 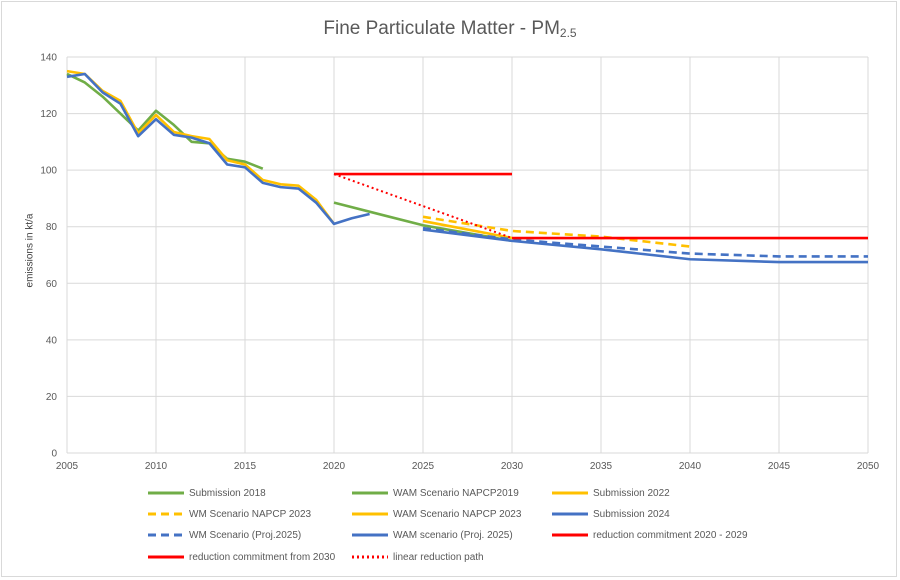 I want to click on y-tick-label: 80, so click(x=52, y=227).